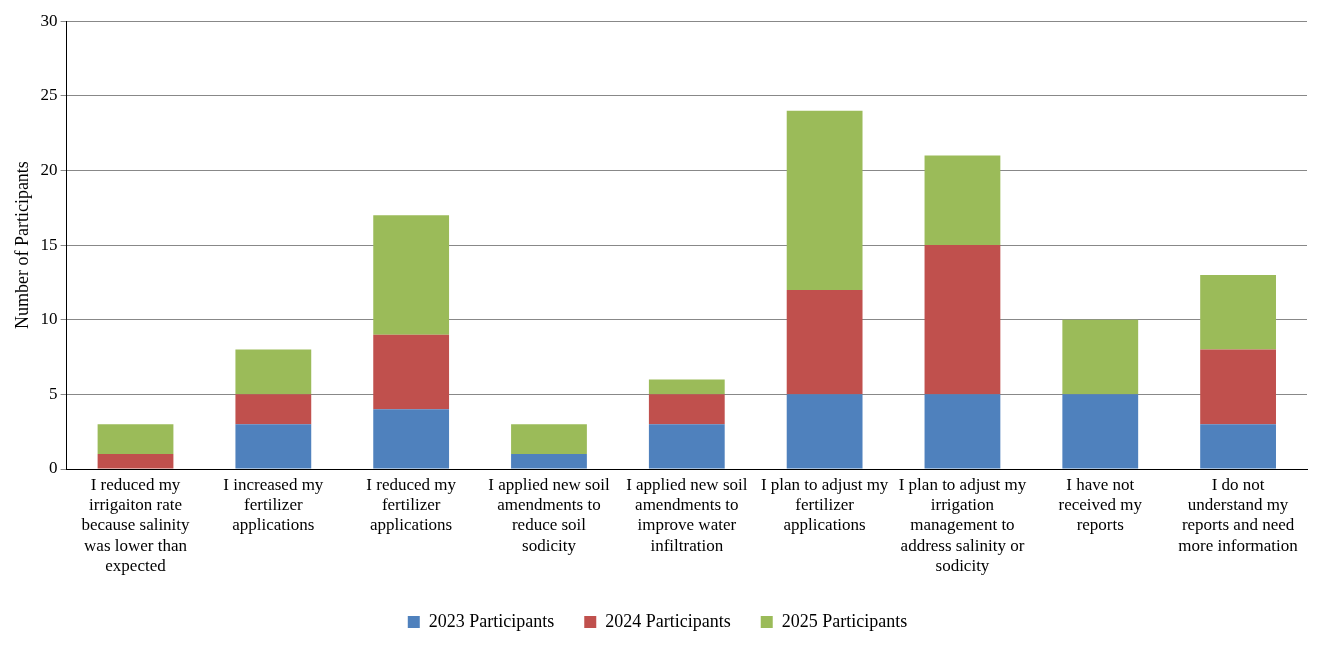 This screenshot has width=1325, height=649. I want to click on x-tick-label: I reduced my fertilizer applications, so click(411, 504).